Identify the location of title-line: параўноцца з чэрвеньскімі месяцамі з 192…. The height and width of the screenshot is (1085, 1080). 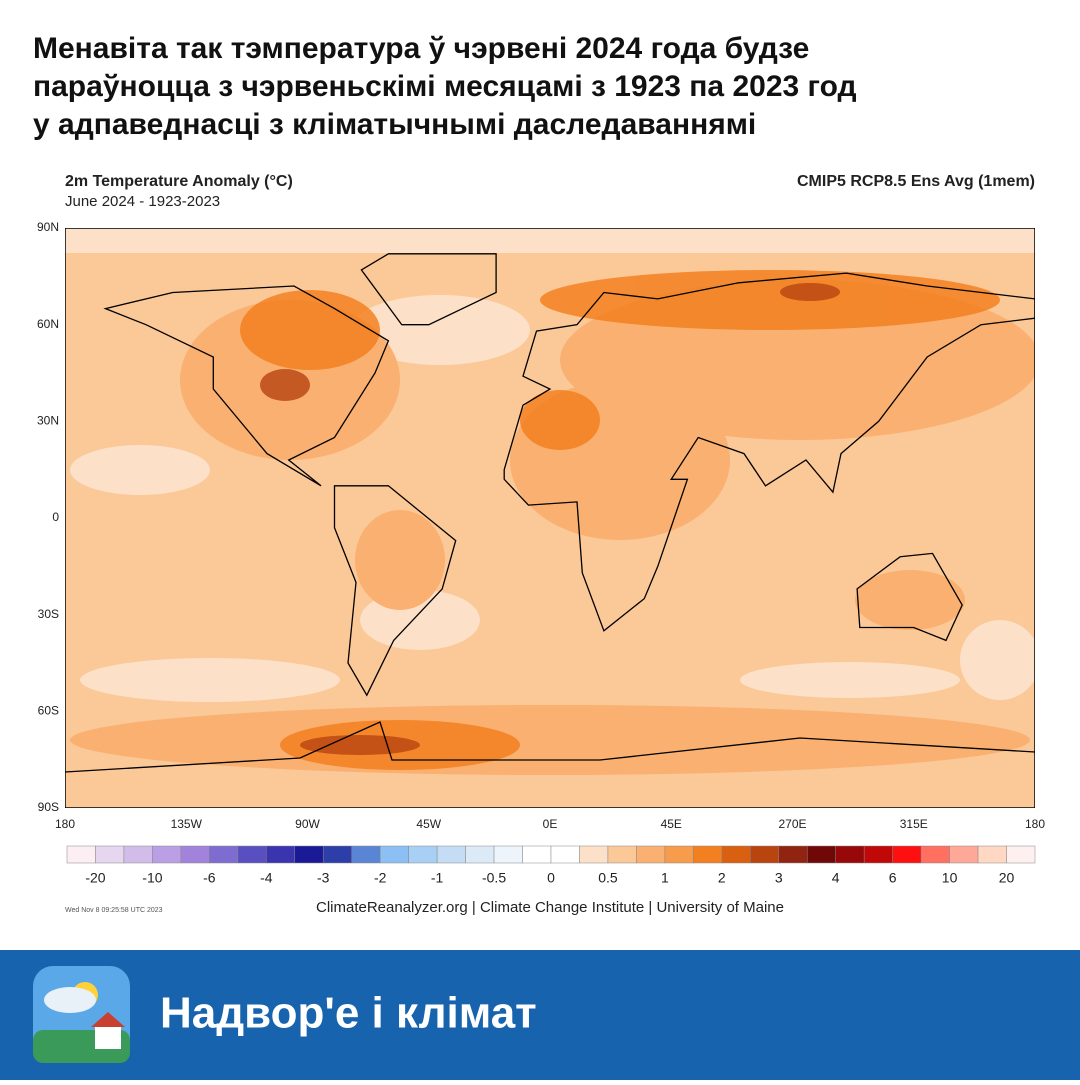
(445, 86).